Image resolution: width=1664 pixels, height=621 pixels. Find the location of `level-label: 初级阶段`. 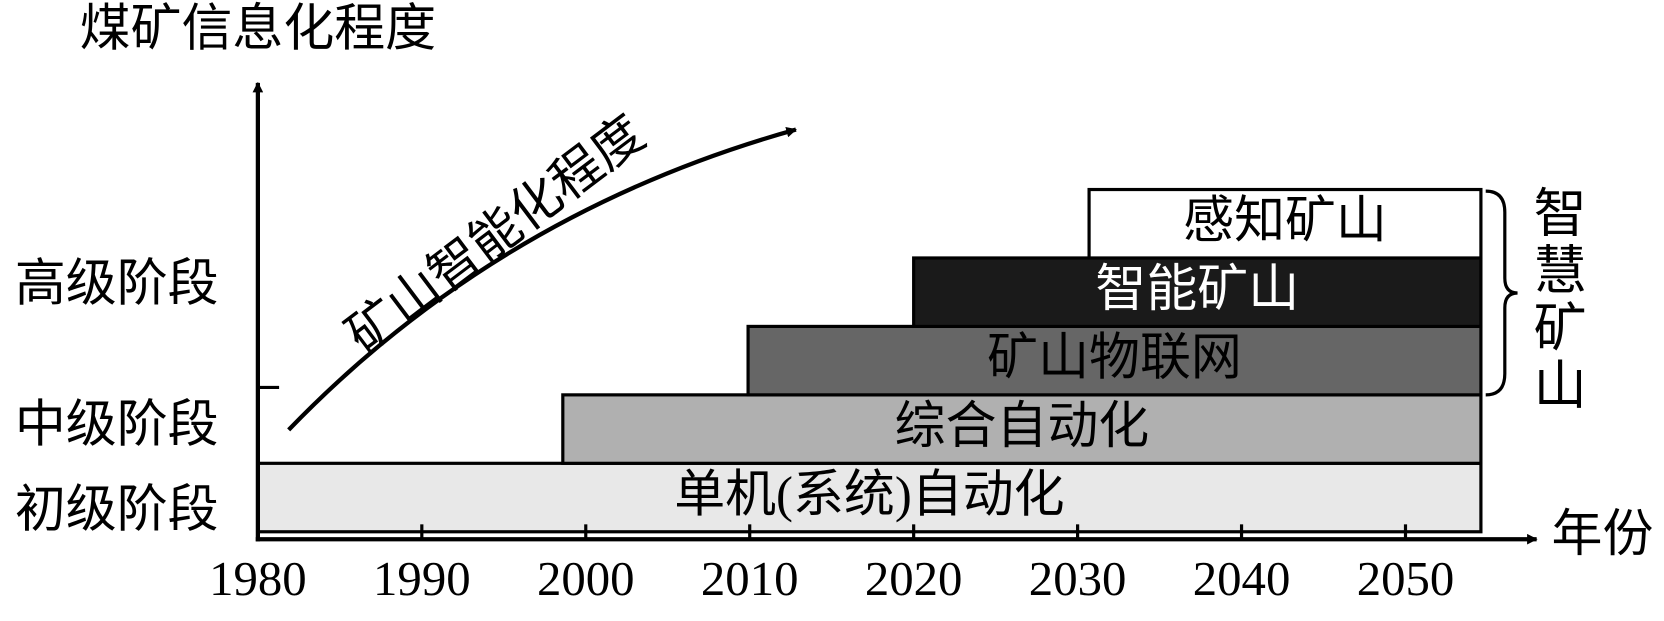

level-label: 初级阶段 is located at coordinates (117, 510).